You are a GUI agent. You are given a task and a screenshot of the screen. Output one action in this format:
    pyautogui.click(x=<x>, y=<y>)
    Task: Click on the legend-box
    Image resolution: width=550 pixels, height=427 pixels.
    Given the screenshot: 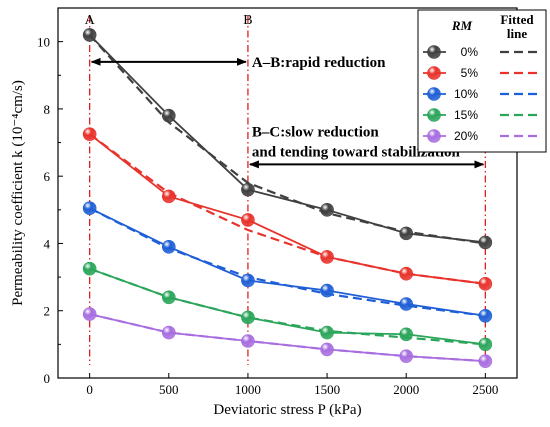 What is the action you would take?
    pyautogui.click(x=482, y=81)
    